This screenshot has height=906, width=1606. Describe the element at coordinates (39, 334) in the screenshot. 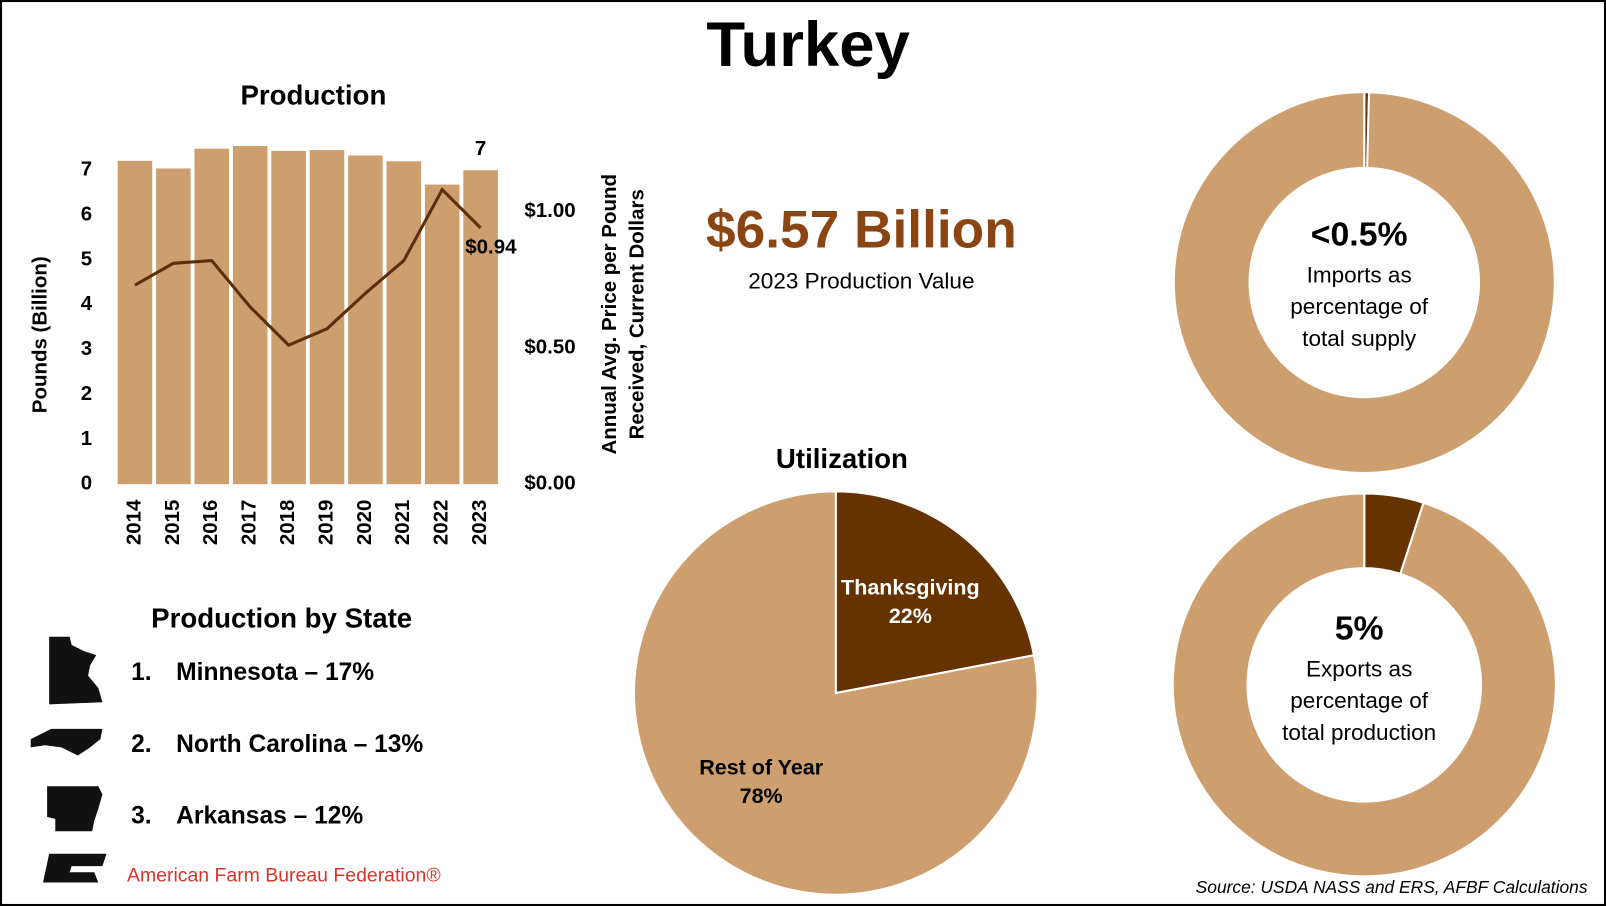

I see `y-axis-label: Pounds (Billion)` at that location.